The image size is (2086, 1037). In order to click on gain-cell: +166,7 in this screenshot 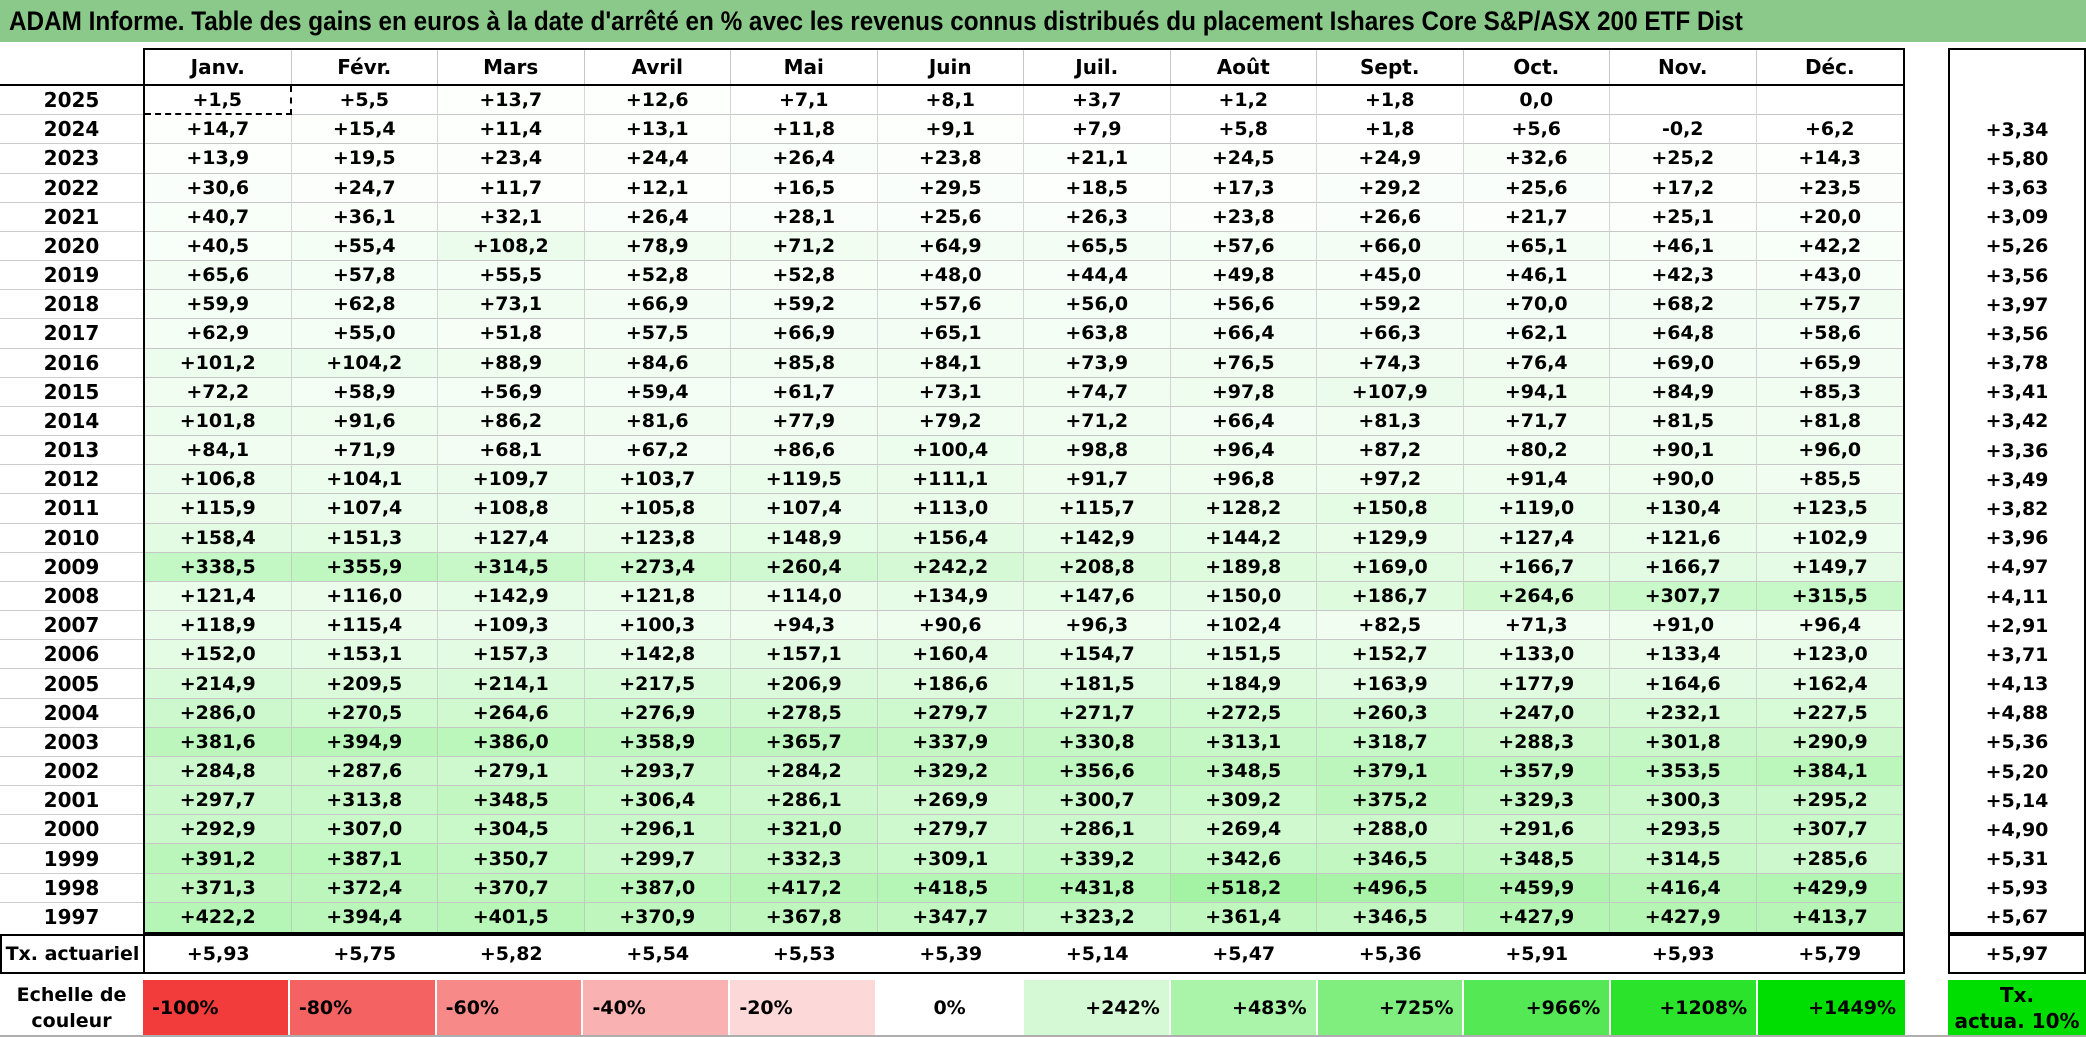, I will do `click(1683, 567)`.